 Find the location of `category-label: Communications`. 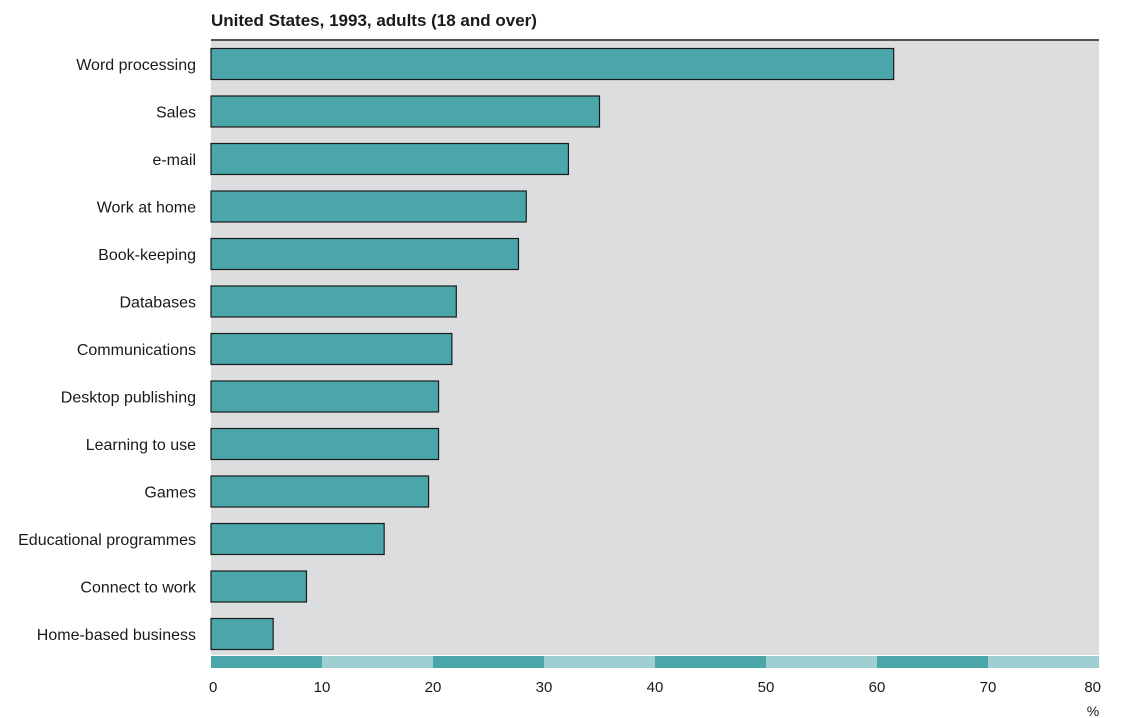

category-label: Communications is located at coordinates (136, 350).